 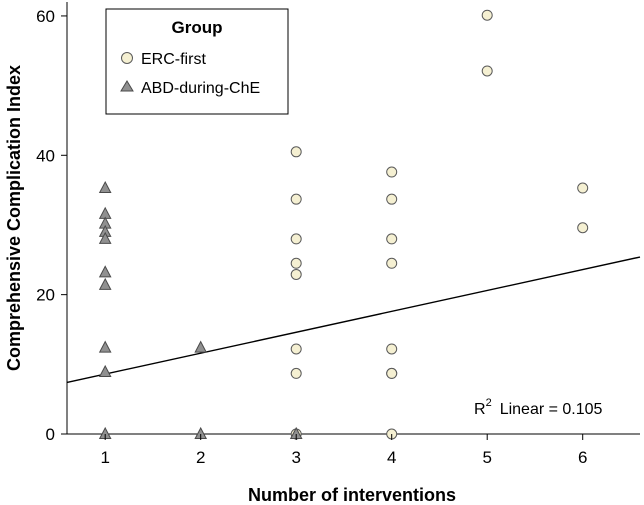 What do you see at coordinates (14, 218) in the screenshot?
I see `y-axis-title: Comprehensive Complication Index` at bounding box center [14, 218].